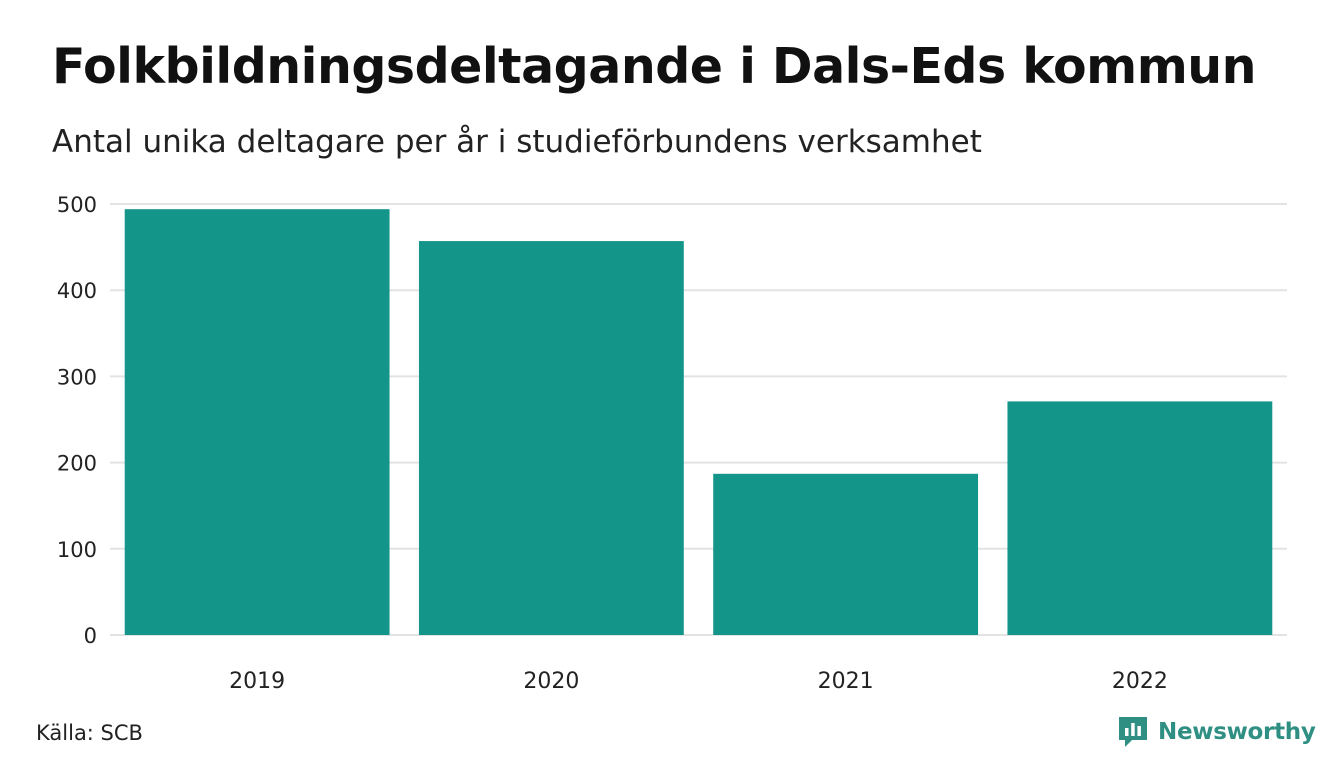 The height and width of the screenshot is (780, 1340). What do you see at coordinates (846, 554) in the screenshot?
I see `bar-2021` at bounding box center [846, 554].